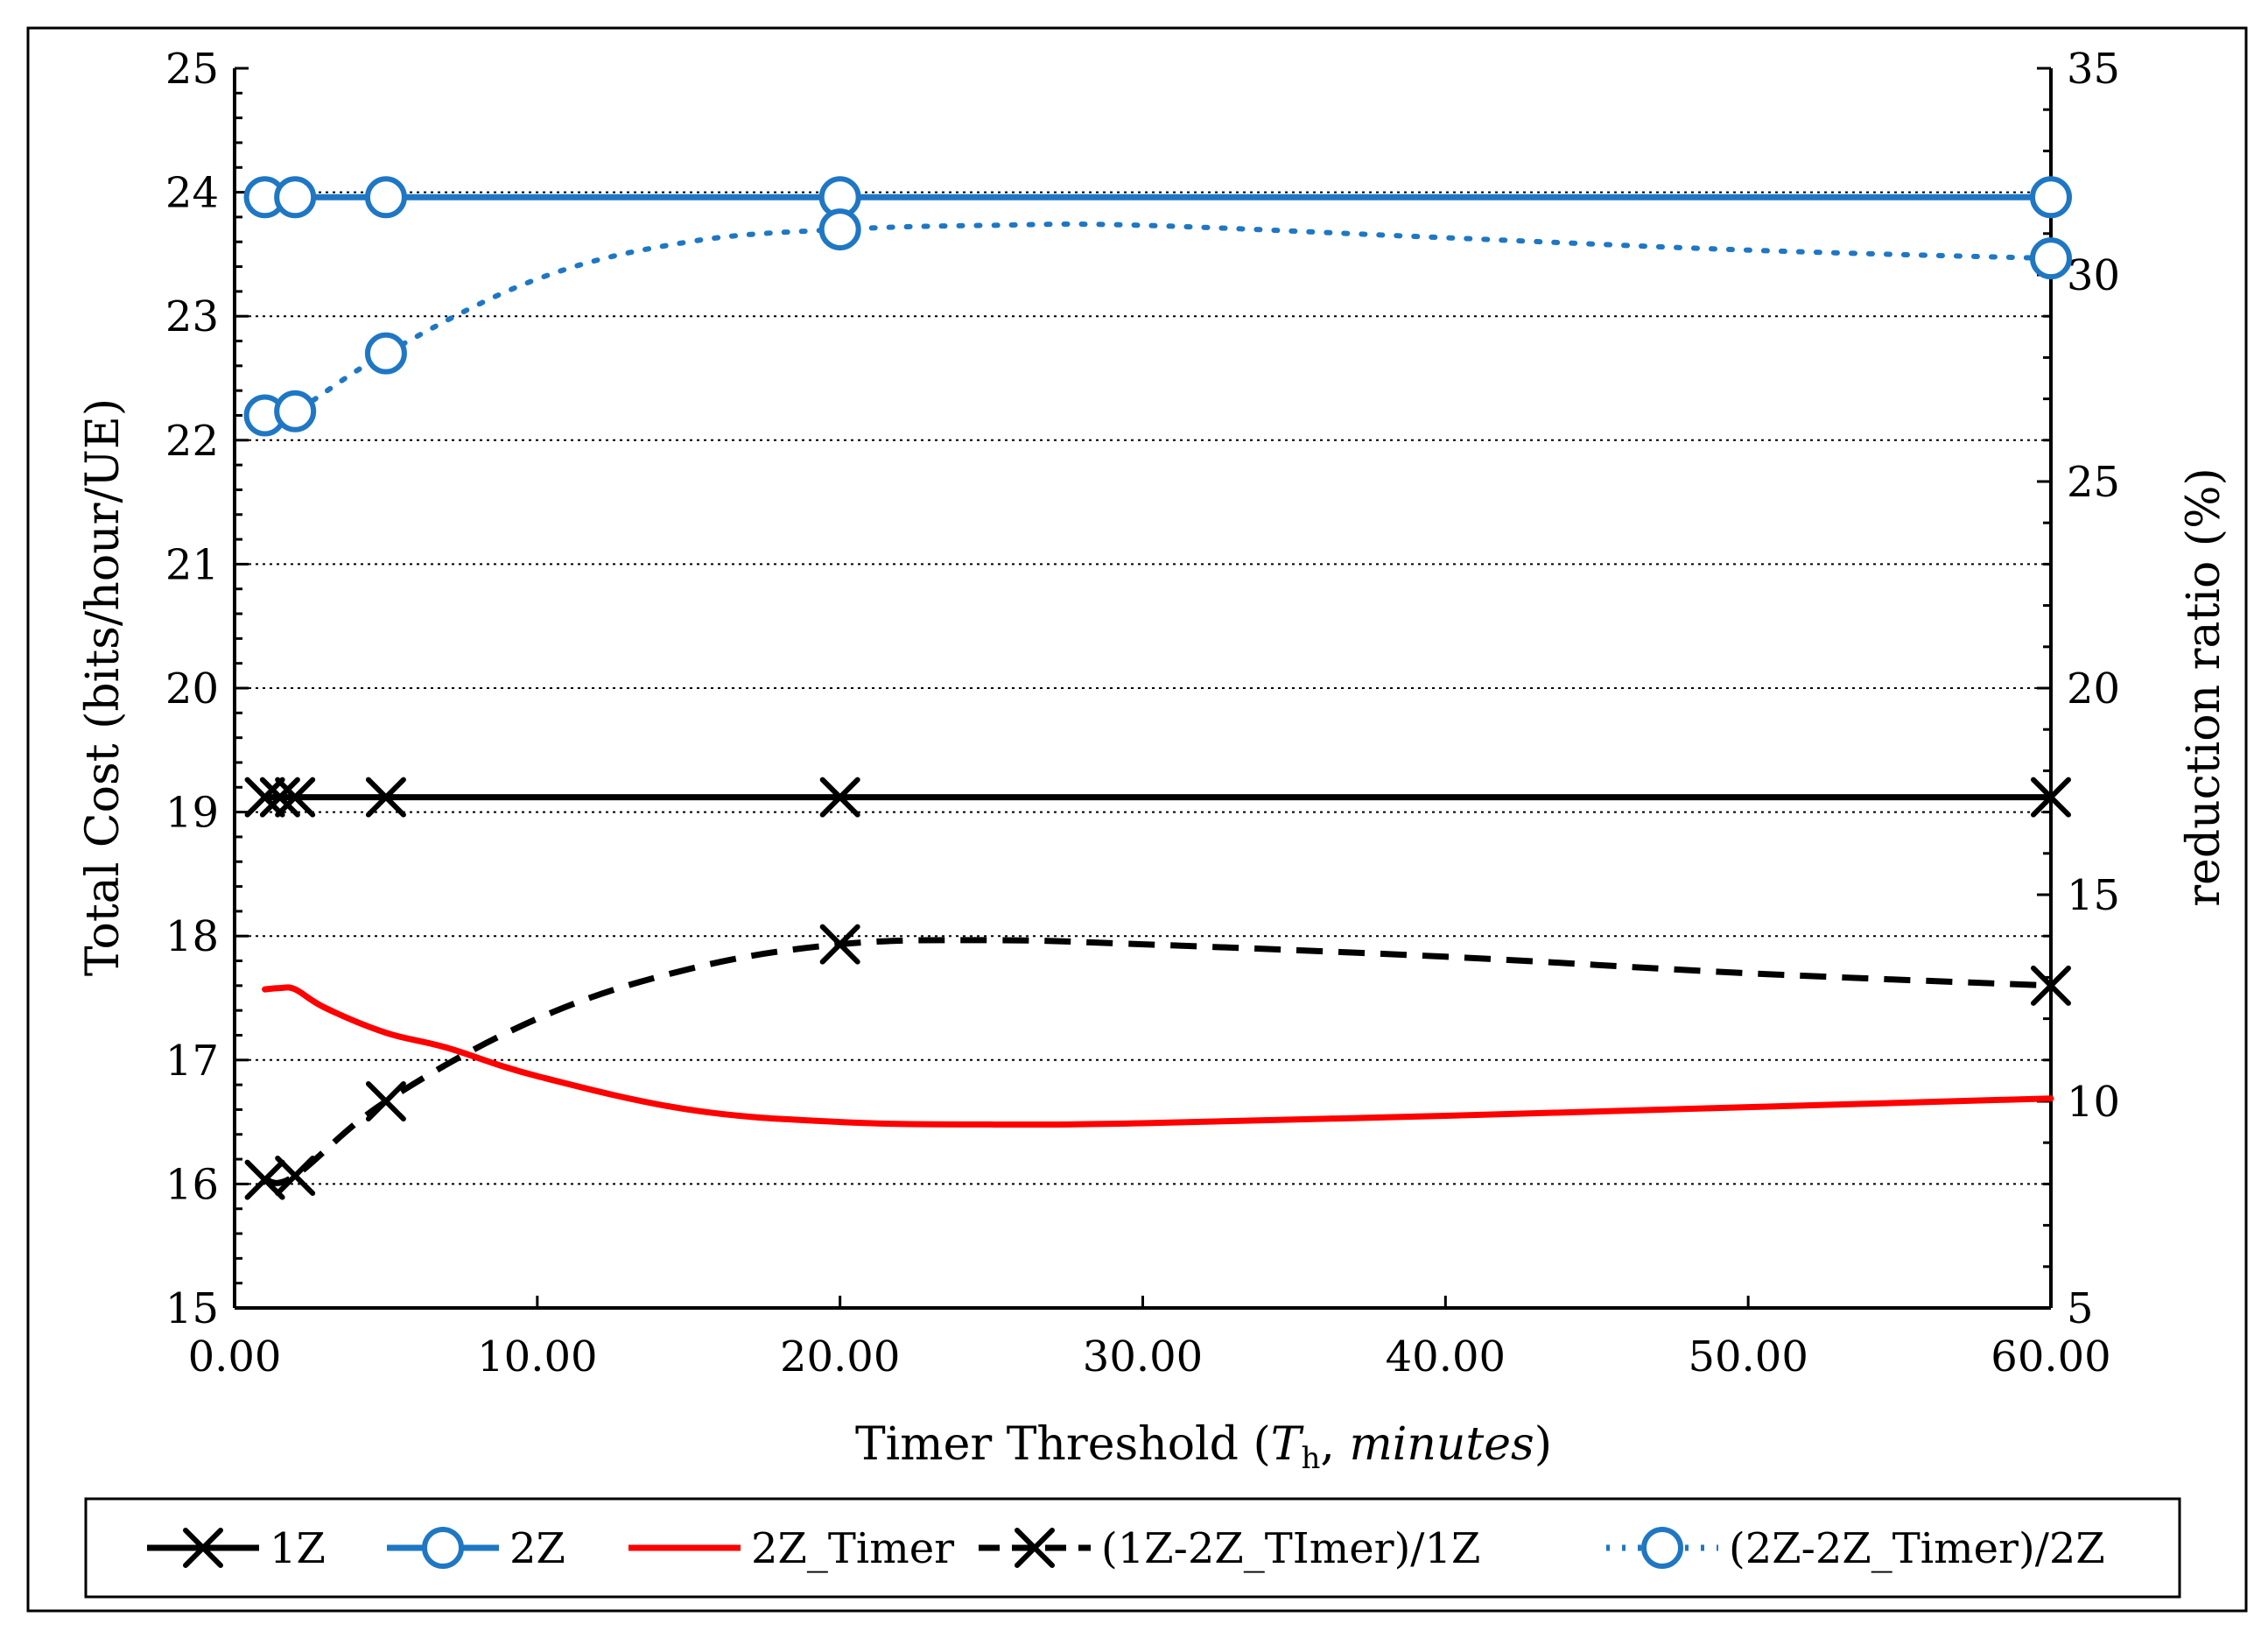 This screenshot has width=2268, height=1638. What do you see at coordinates (2050, 1356) in the screenshot?
I see `x-tick-label: 60.00` at bounding box center [2050, 1356].